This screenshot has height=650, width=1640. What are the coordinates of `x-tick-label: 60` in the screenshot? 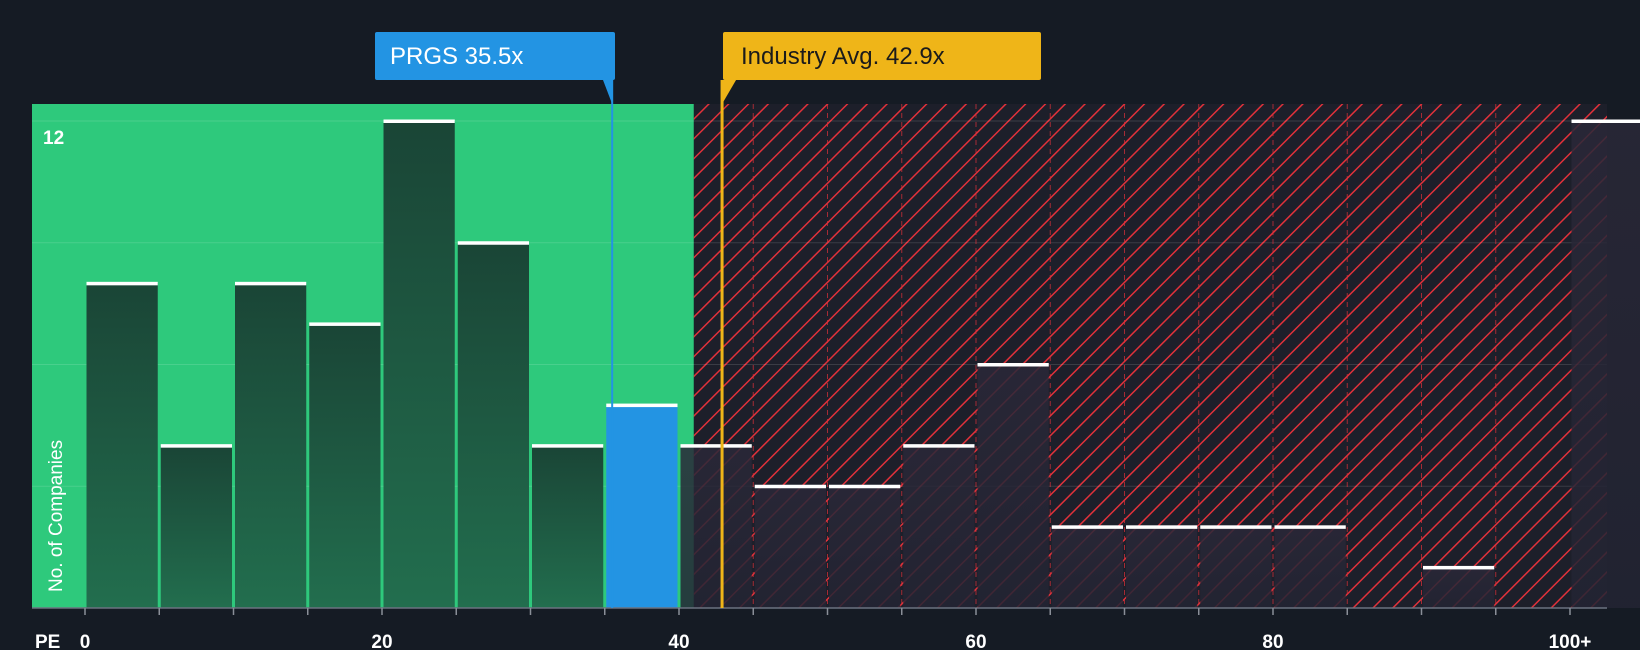 It's located at (975, 641).